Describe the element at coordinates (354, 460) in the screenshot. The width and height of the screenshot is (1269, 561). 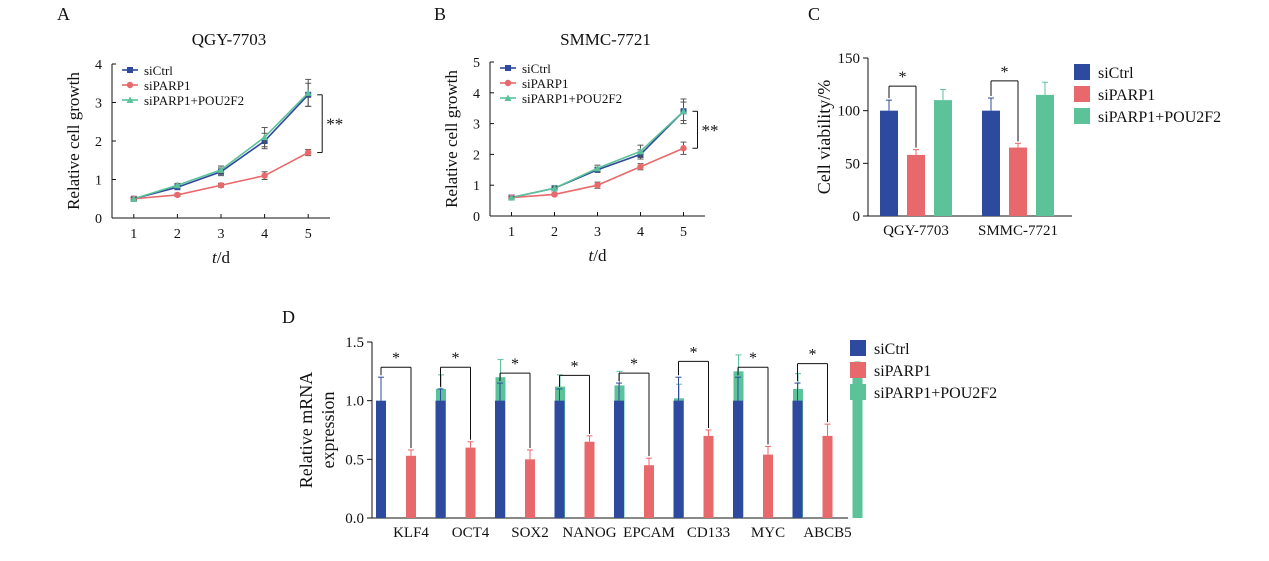
I see `y-tick-label: 0.5` at that location.